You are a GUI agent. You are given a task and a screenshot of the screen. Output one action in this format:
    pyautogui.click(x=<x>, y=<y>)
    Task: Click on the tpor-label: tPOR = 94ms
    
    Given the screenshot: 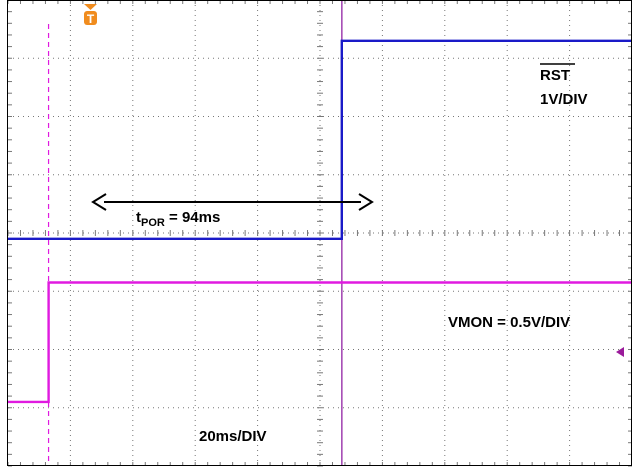 What is the action you would take?
    pyautogui.click(x=178, y=219)
    